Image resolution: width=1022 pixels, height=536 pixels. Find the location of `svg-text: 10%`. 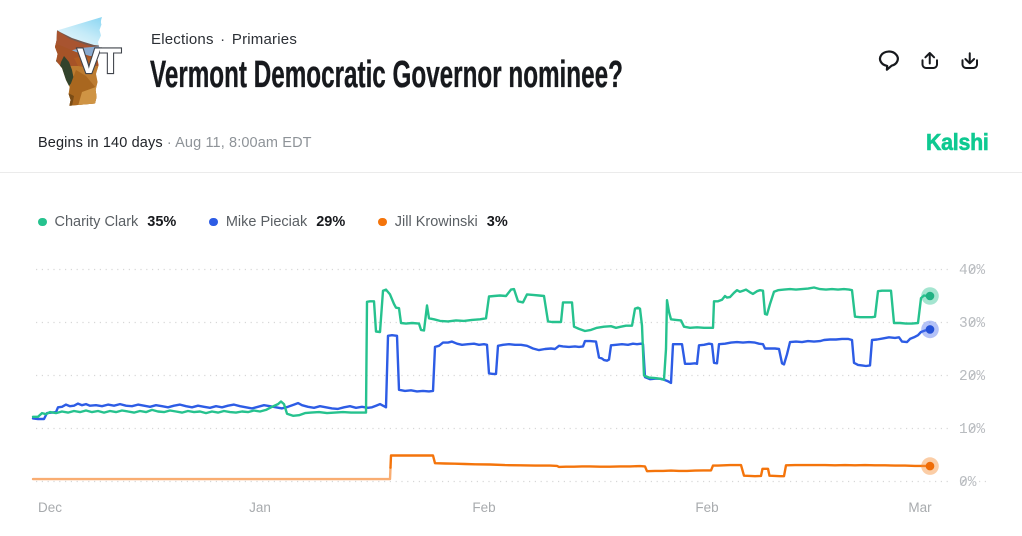

svg-text: 10% is located at coordinates (972, 430).